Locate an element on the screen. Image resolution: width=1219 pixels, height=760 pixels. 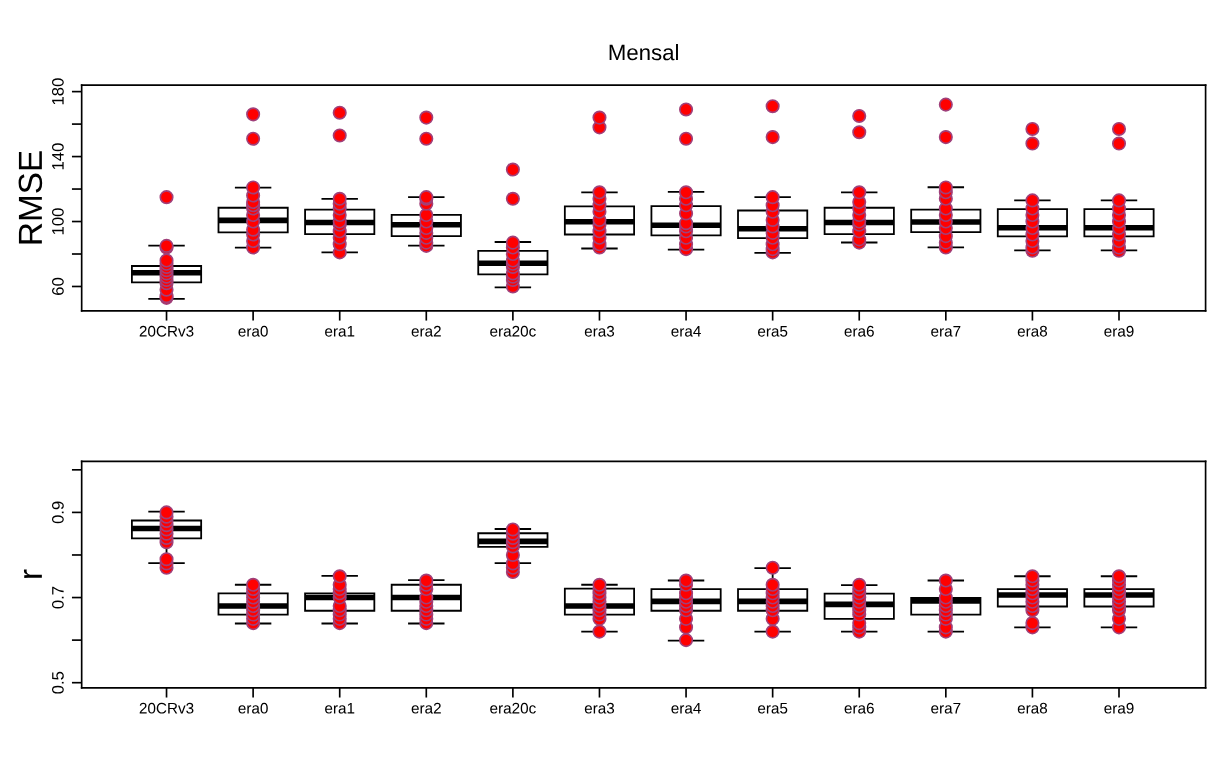
y-tick-label: 60 is located at coordinates (57, 286).